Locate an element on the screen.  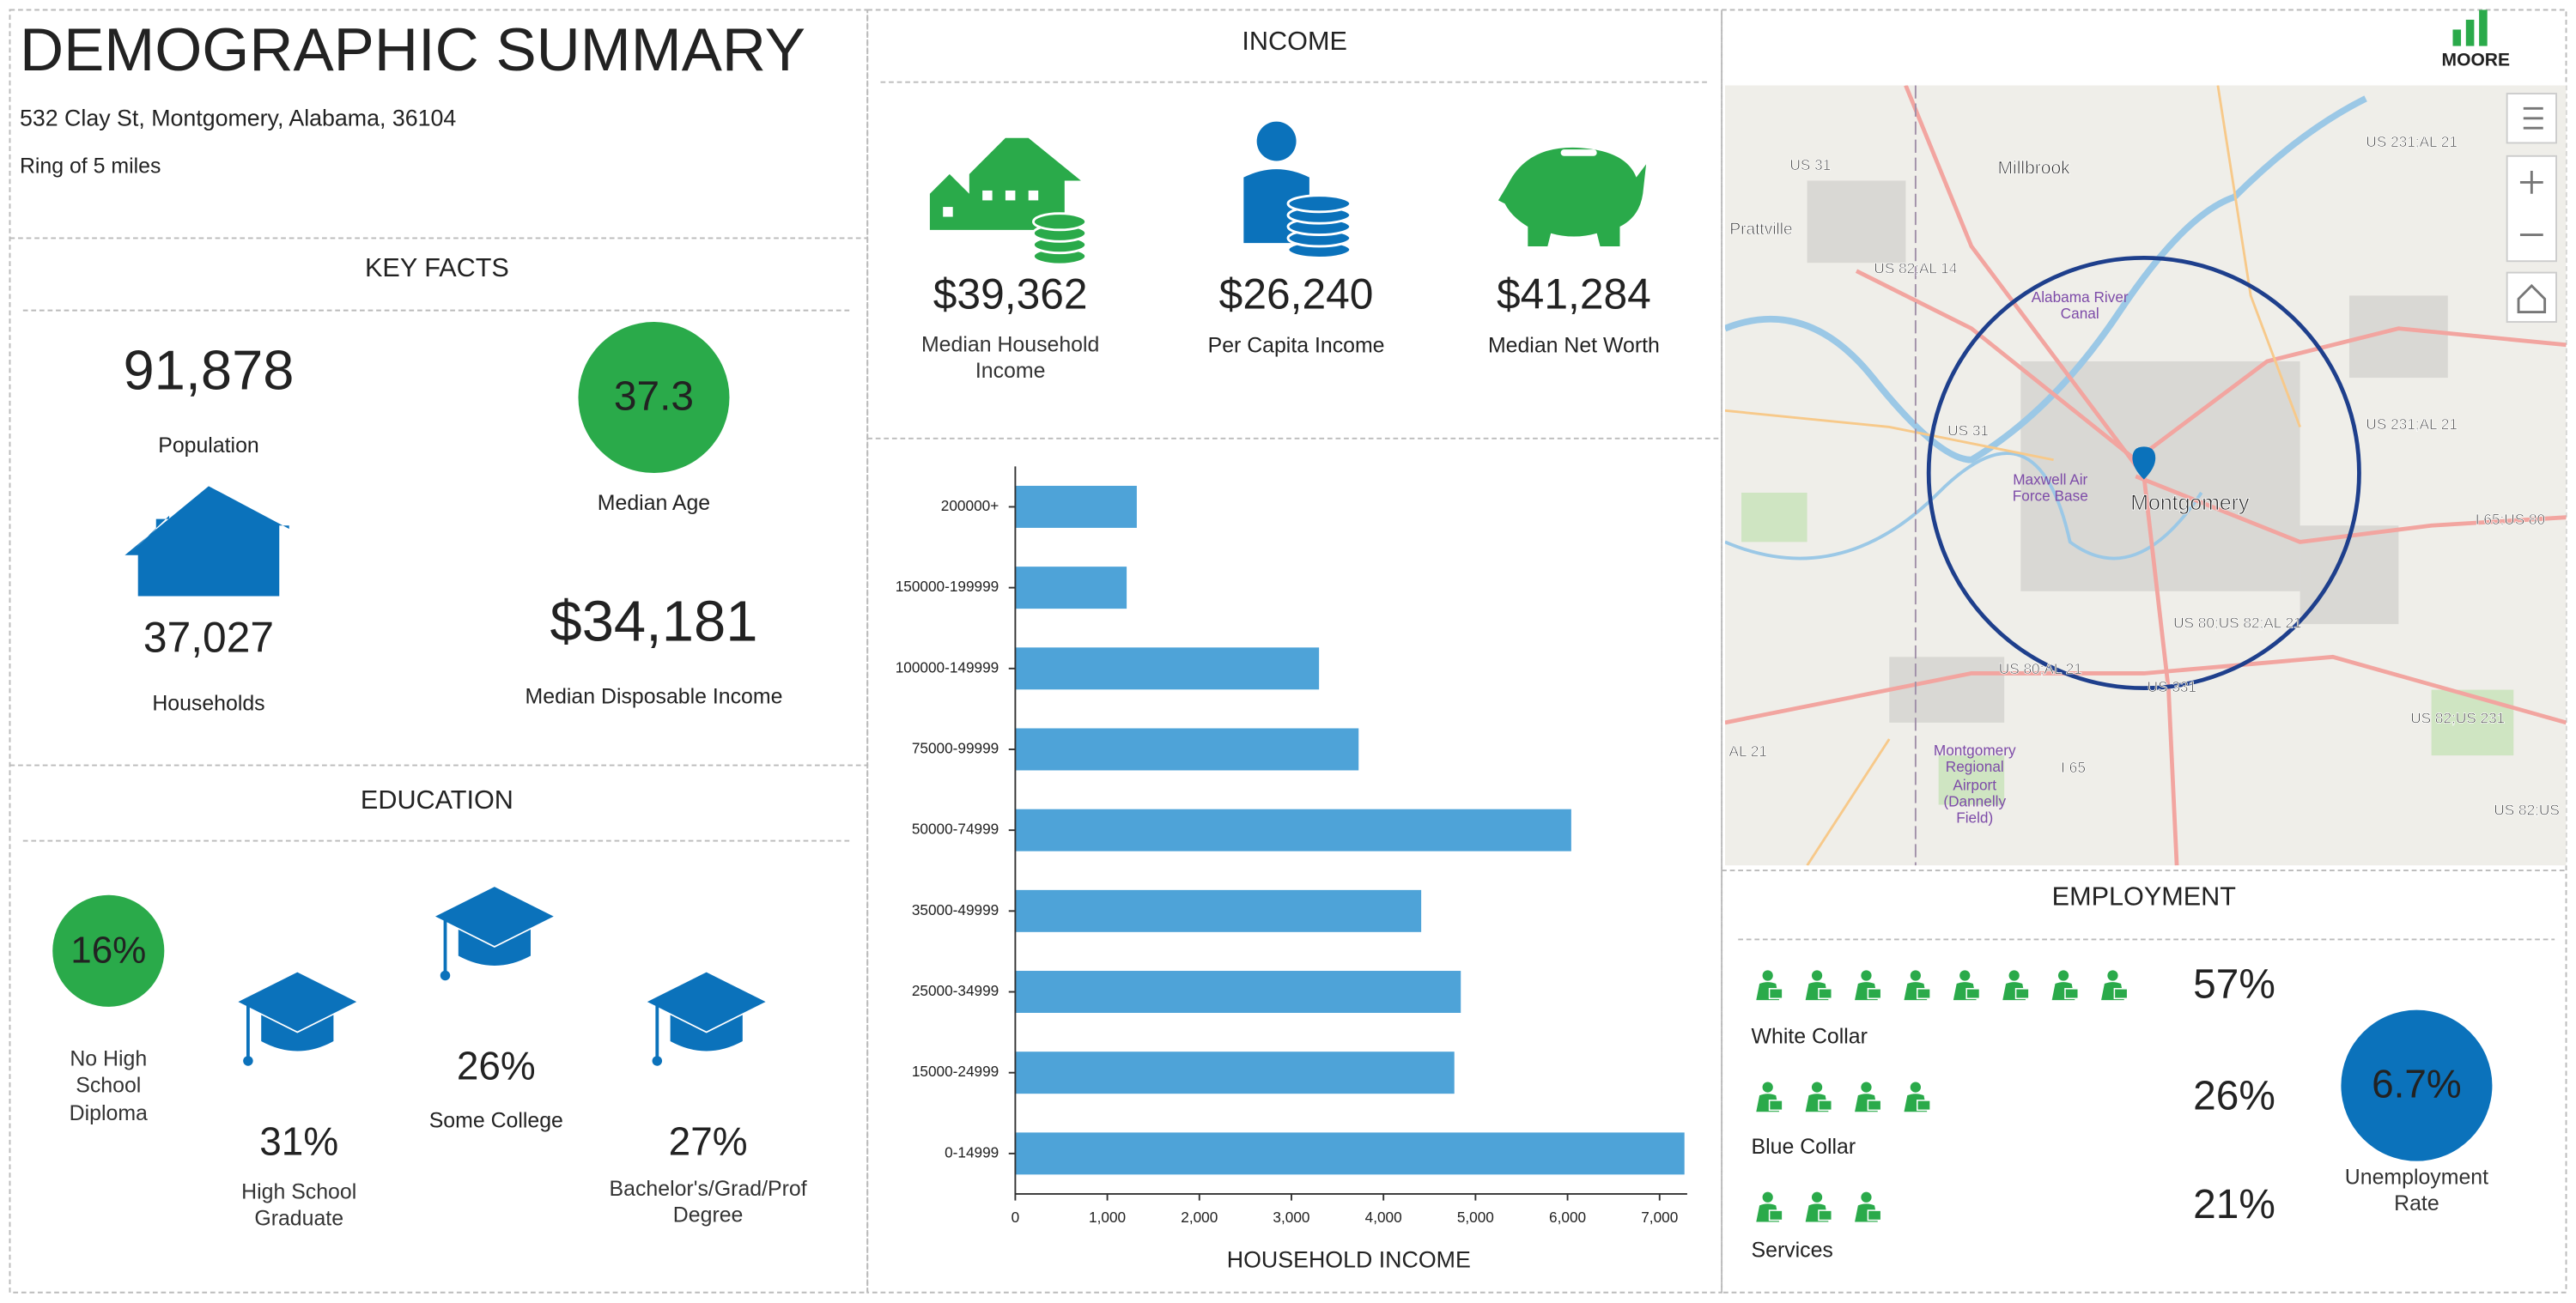
x-tick-label: 7,000 is located at coordinates (1660, 1217).